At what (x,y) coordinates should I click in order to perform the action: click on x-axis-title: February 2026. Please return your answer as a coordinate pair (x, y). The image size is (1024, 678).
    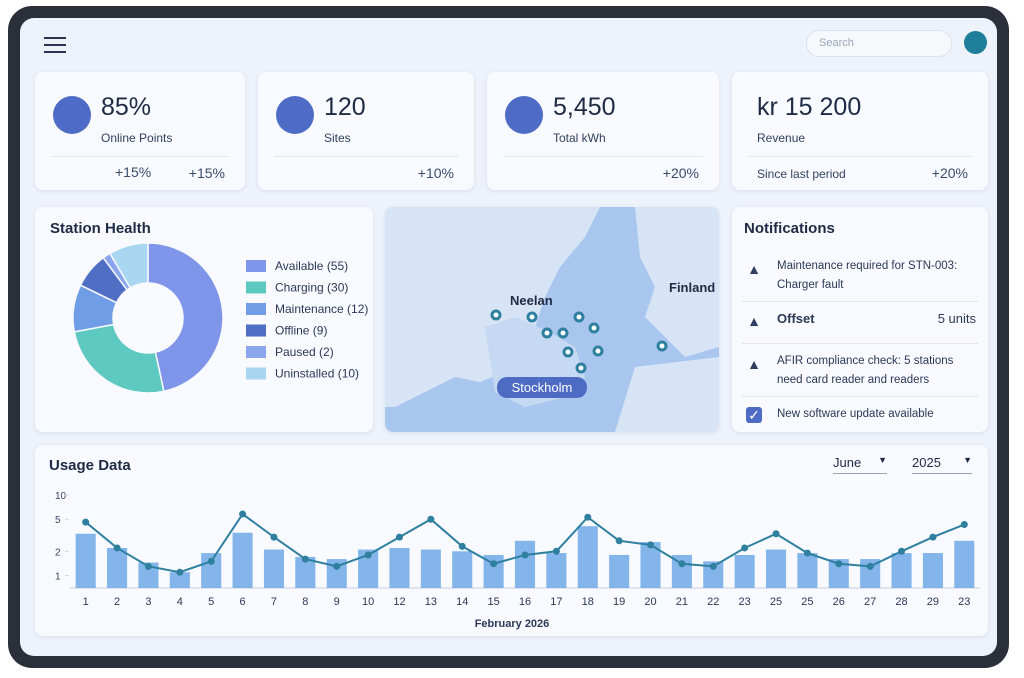
    Looking at the image, I should click on (512, 624).